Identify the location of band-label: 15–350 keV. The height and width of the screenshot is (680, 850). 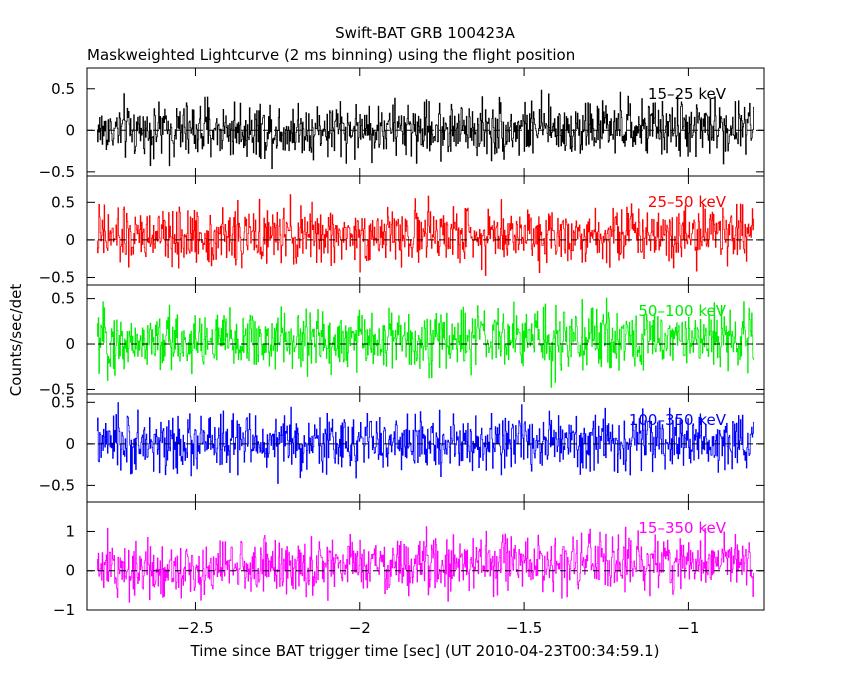
(682, 528).